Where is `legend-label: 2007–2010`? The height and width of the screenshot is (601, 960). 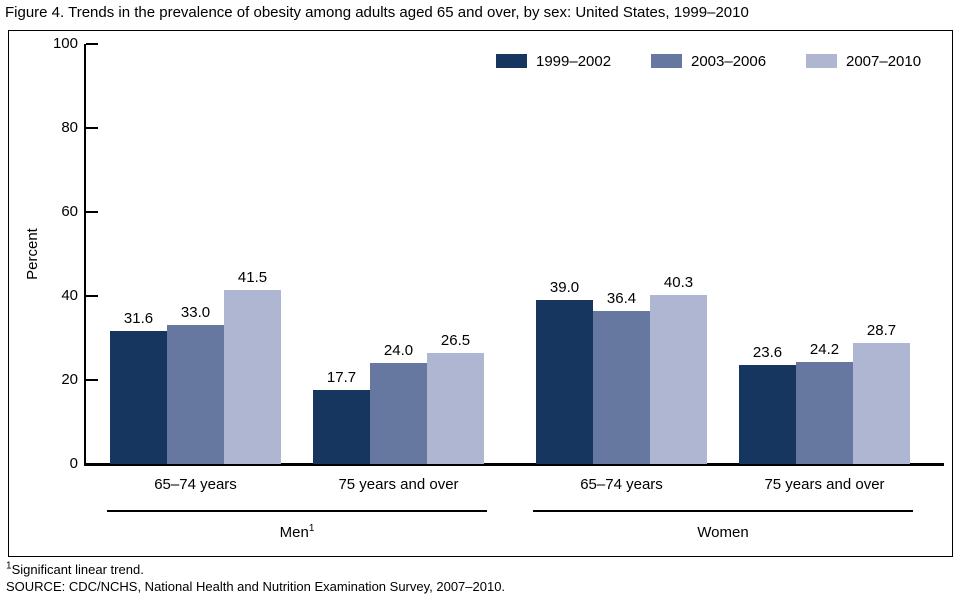 legend-label: 2007–2010 is located at coordinates (884, 61).